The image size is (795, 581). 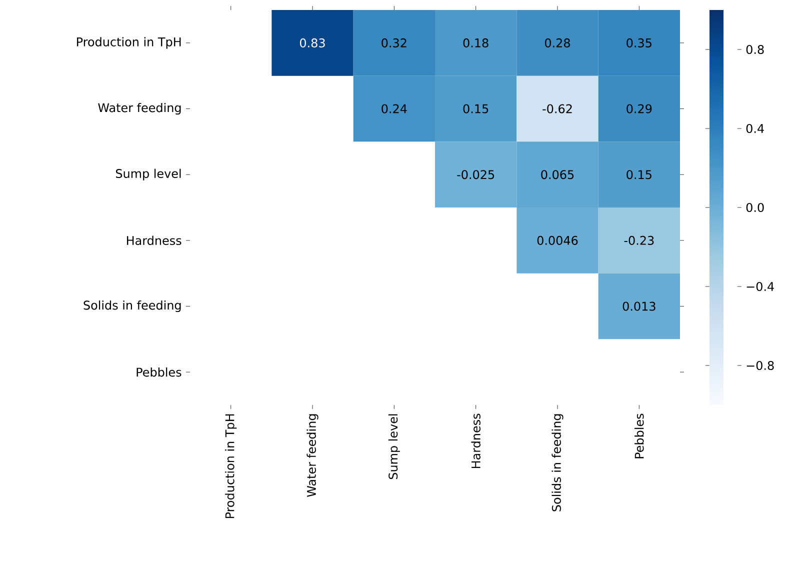 What do you see at coordinates (557, 109) in the screenshot?
I see `data-label: -0.62` at bounding box center [557, 109].